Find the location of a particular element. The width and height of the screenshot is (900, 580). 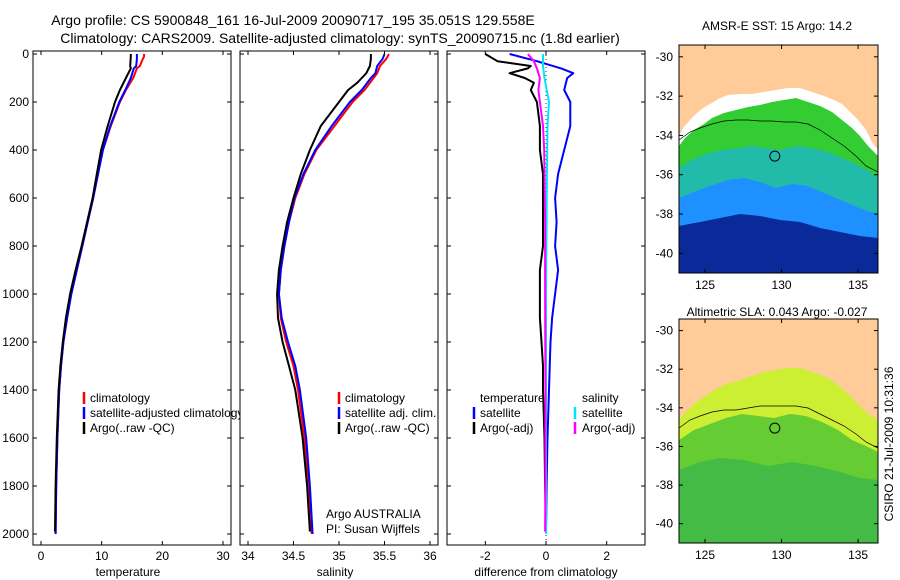

y-tick-label: 1400 is located at coordinates (15, 390).